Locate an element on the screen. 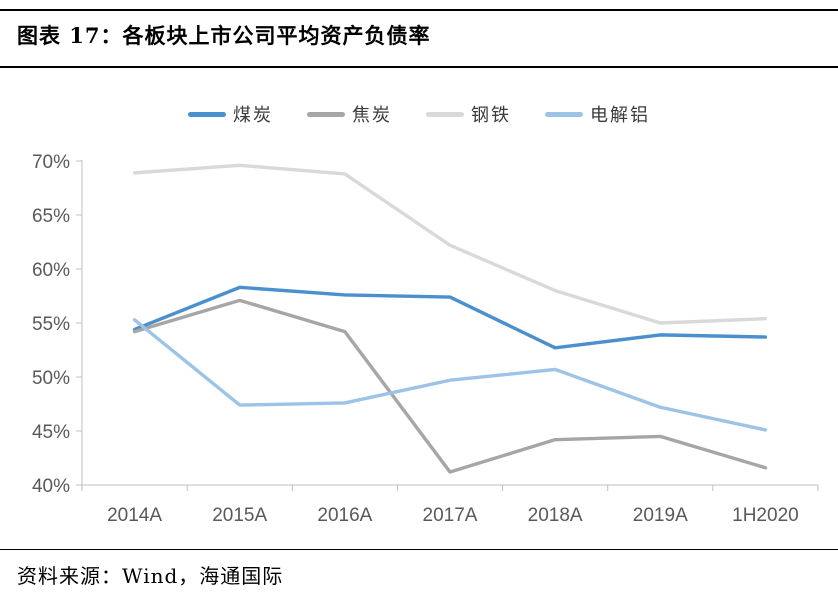 The height and width of the screenshot is (602, 838). chart-legend: 煤炭 焦炭 钢铁 电解铝 is located at coordinates (419, 114).